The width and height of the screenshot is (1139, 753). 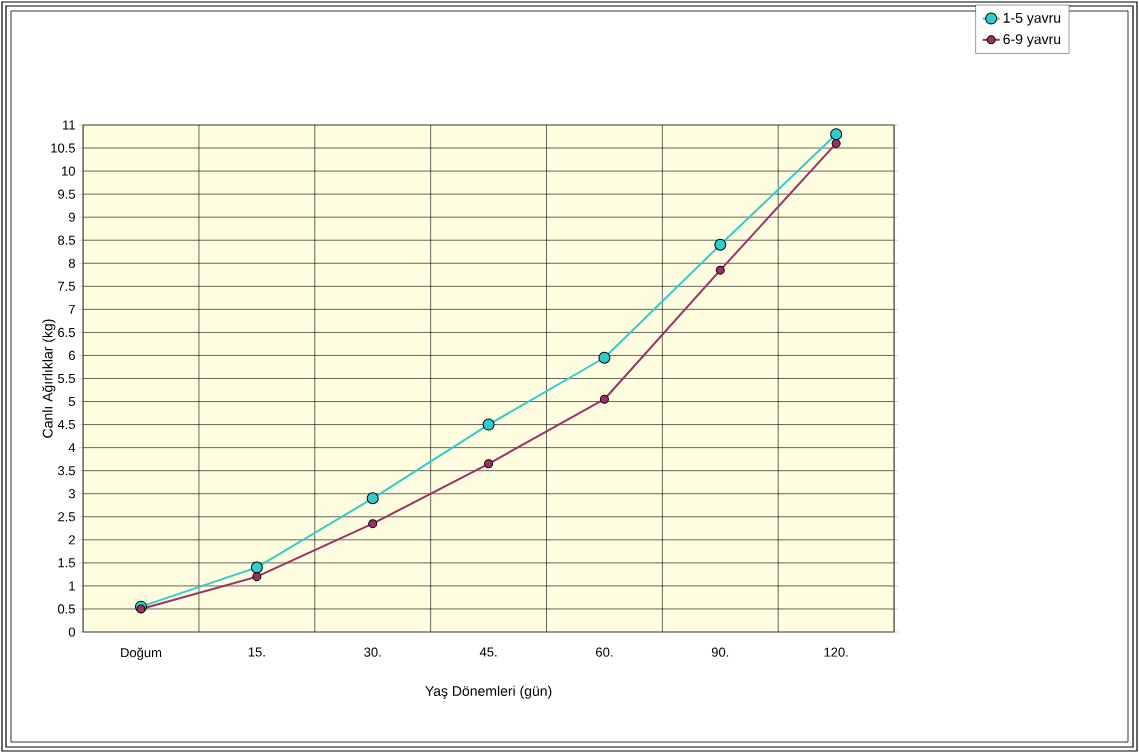 What do you see at coordinates (71, 263) in the screenshot?
I see `y-tick-label: 8` at bounding box center [71, 263].